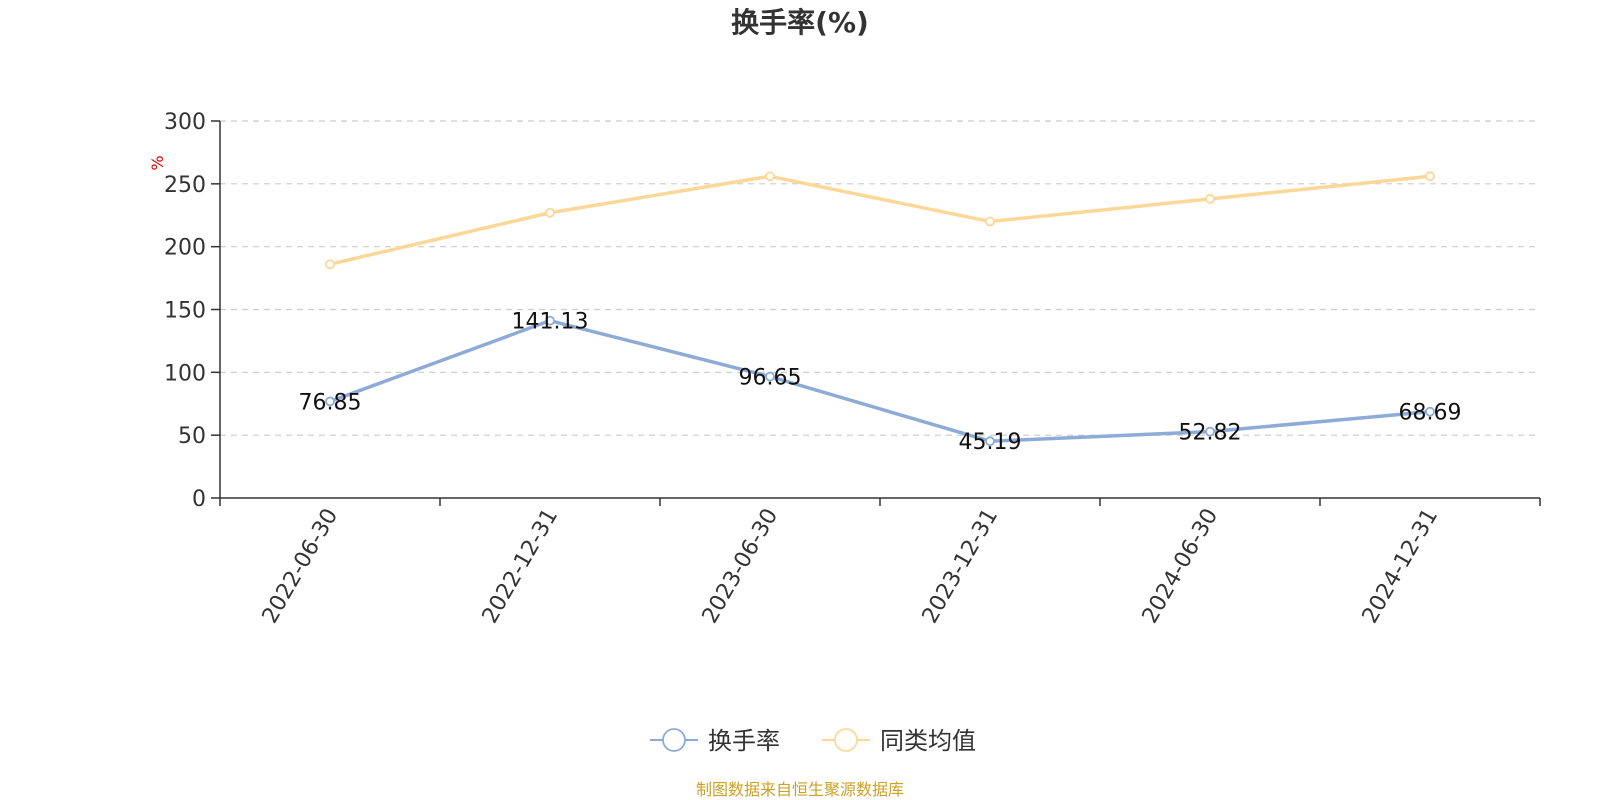 The width and height of the screenshot is (1600, 800). I want to click on legend: 换手率 同类均值, so click(813, 741).